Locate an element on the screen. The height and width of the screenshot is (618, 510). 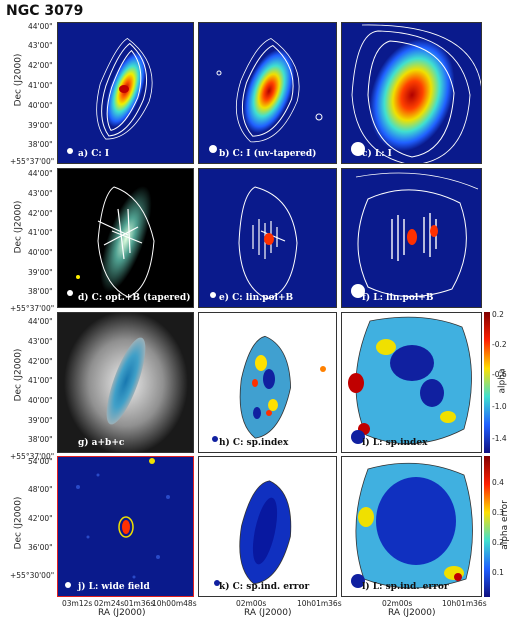
panel-i-image is located at coordinates (410, 380).